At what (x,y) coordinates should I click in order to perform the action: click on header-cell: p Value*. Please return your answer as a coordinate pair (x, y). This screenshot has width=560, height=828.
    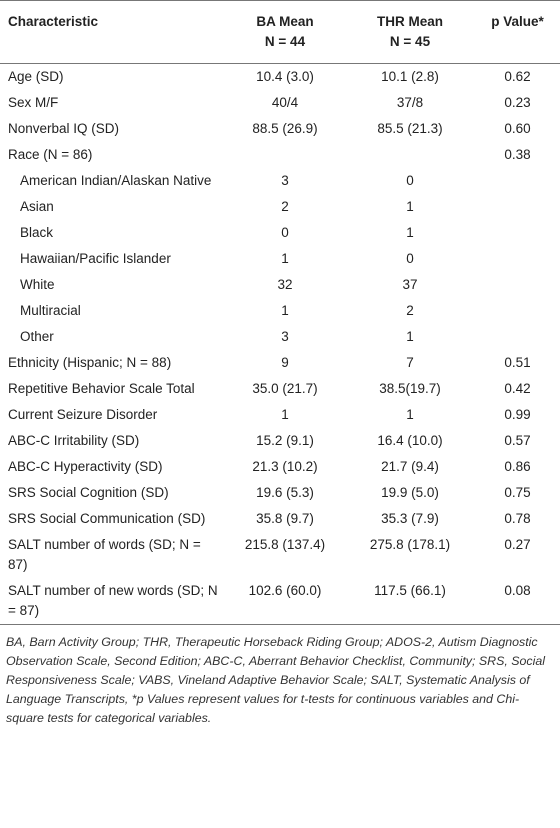
    Looking at the image, I should click on (517, 32).